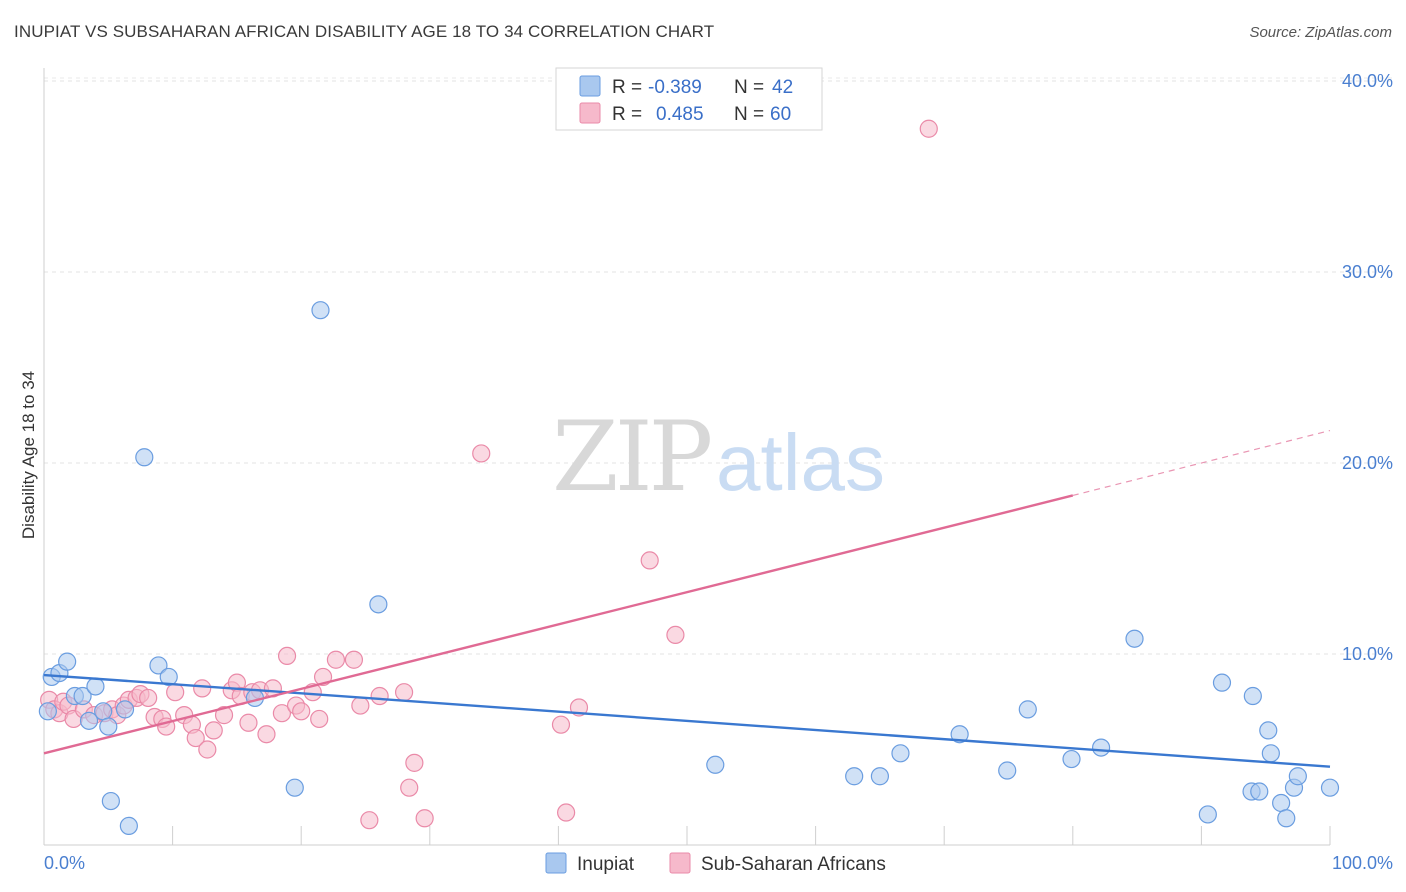 Image resolution: width=1406 pixels, height=892 pixels. I want to click on legend-r-label-1: R =, so click(627, 87).